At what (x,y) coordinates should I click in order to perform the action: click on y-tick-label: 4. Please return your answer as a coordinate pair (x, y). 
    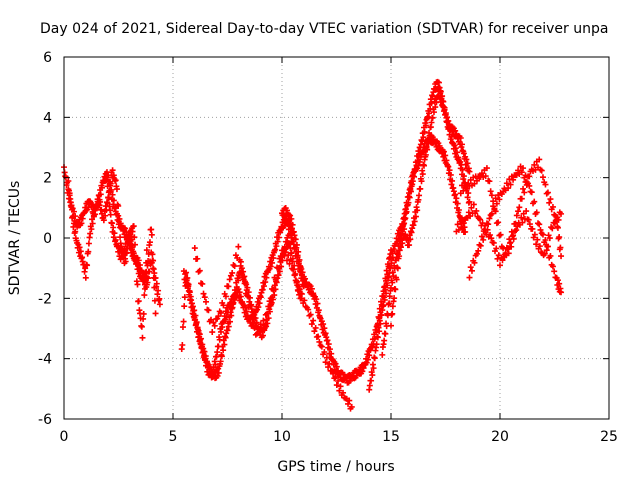
    Looking at the image, I should click on (47, 118).